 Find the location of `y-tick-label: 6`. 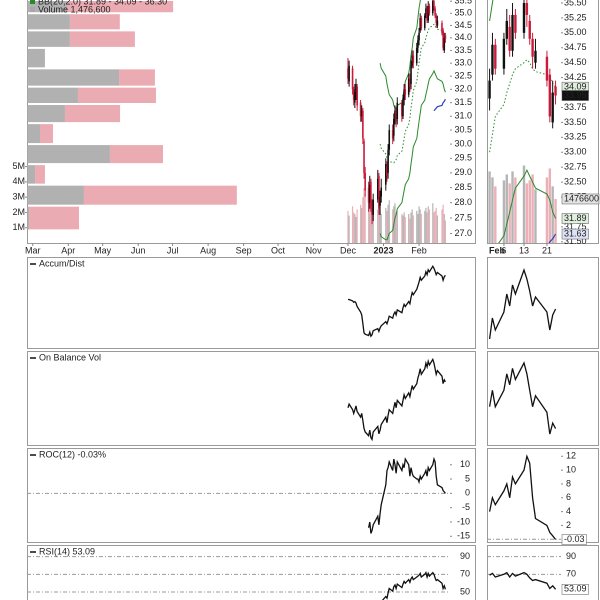

y-tick-label: 6 is located at coordinates (568, 497).